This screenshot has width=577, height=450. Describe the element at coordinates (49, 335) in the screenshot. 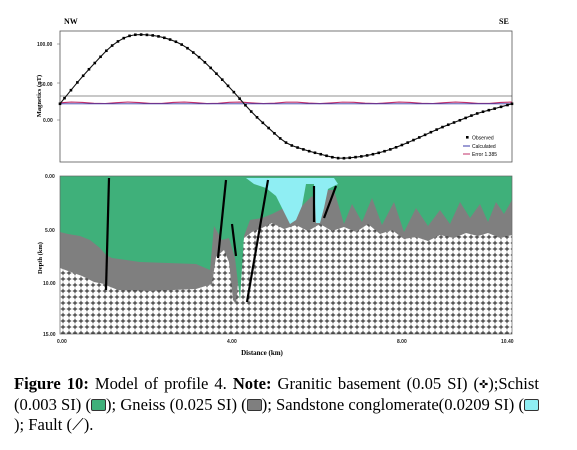

I see `depth-ytick-15: 15.00` at that location.